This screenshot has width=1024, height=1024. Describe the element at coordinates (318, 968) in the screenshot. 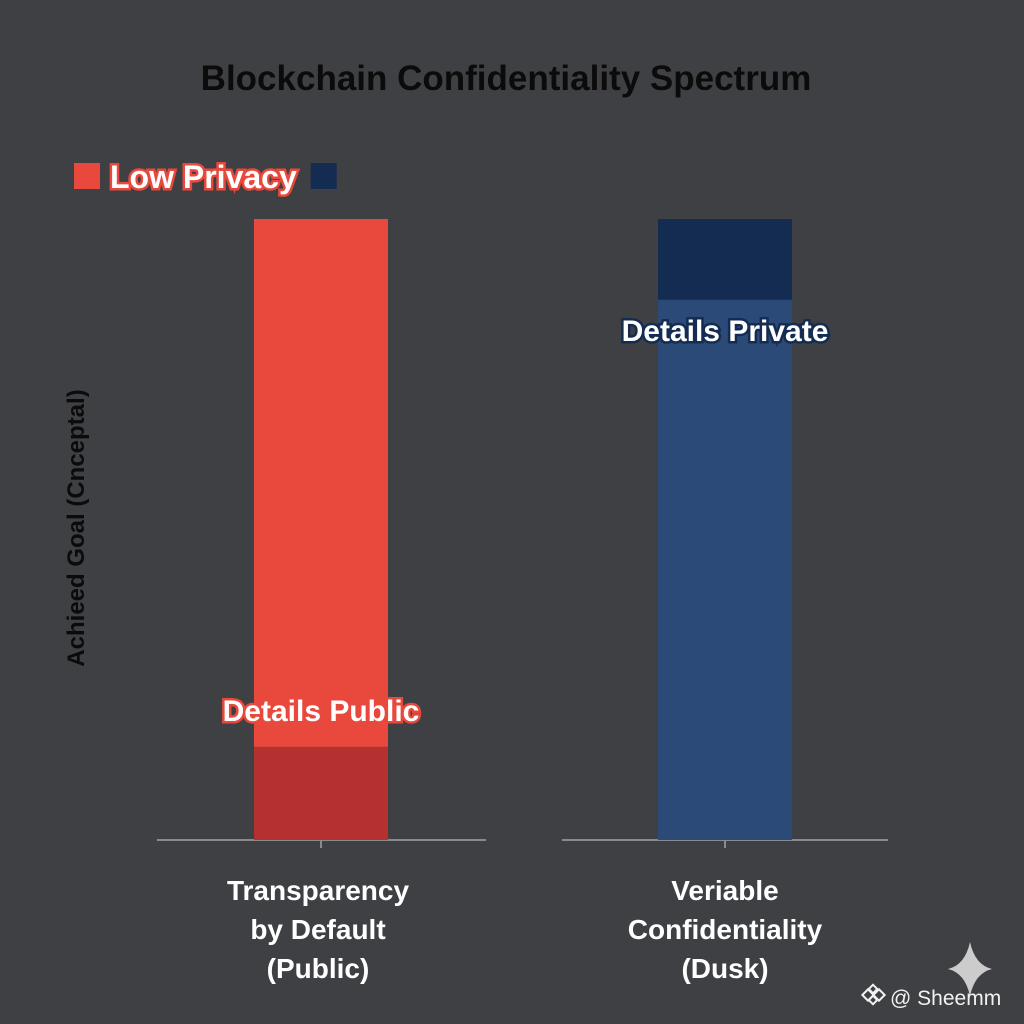

I see `x-tick-label-0-line-2: (Public)` at that location.